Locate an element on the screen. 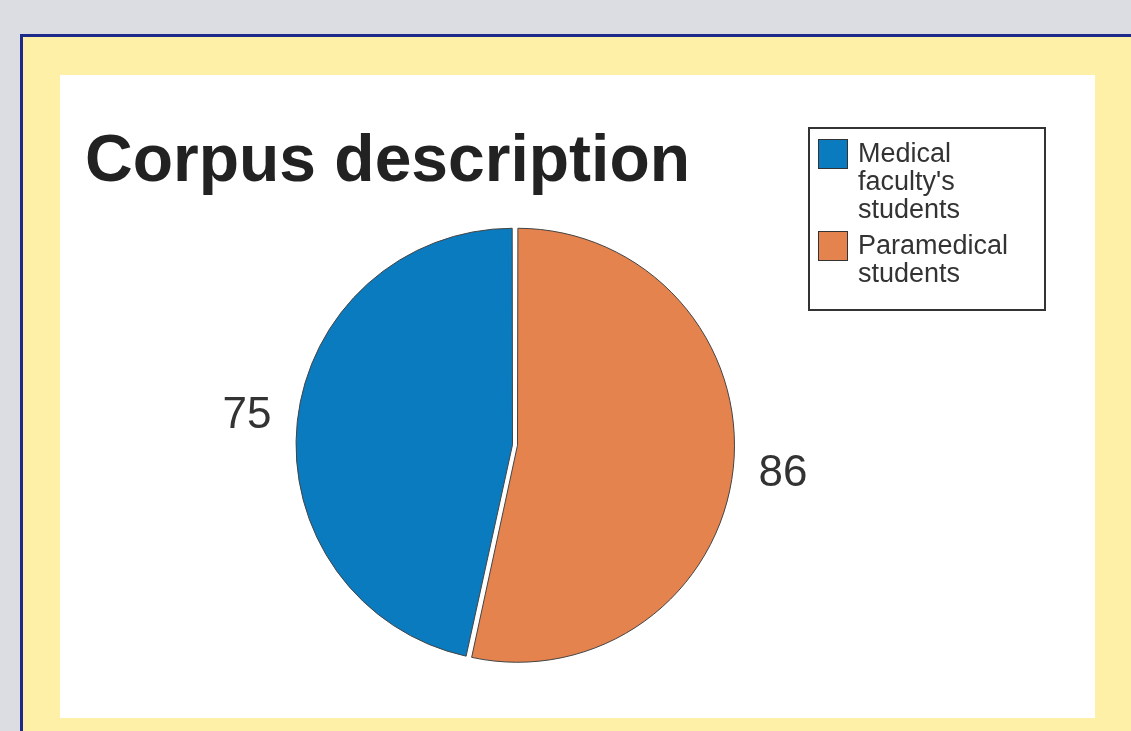  data-label: 75 is located at coordinates (247, 413).